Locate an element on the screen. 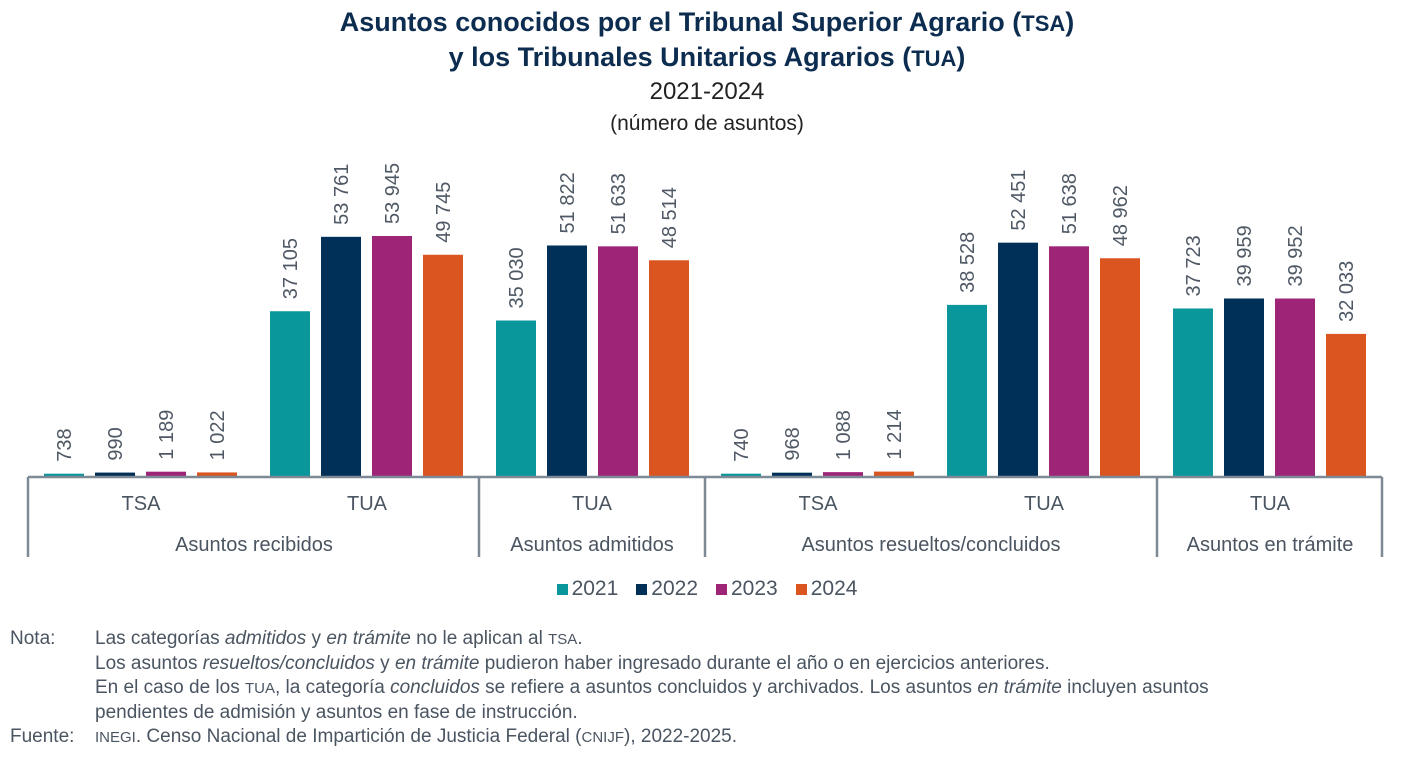 The width and height of the screenshot is (1414, 765). legend-label: 2024 is located at coordinates (834, 588).